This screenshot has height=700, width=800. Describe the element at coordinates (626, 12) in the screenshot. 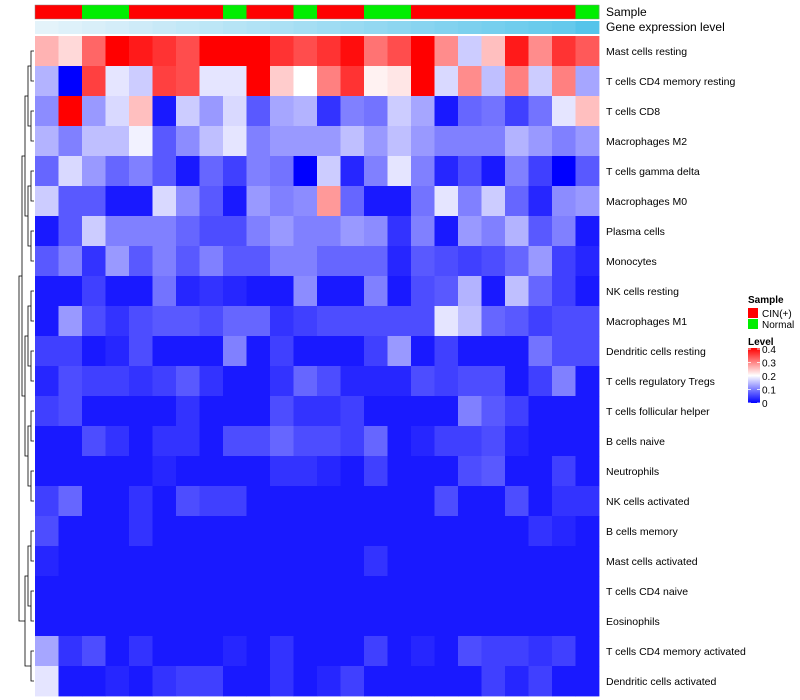

I see `sample-annotation-label: Sample` at that location.